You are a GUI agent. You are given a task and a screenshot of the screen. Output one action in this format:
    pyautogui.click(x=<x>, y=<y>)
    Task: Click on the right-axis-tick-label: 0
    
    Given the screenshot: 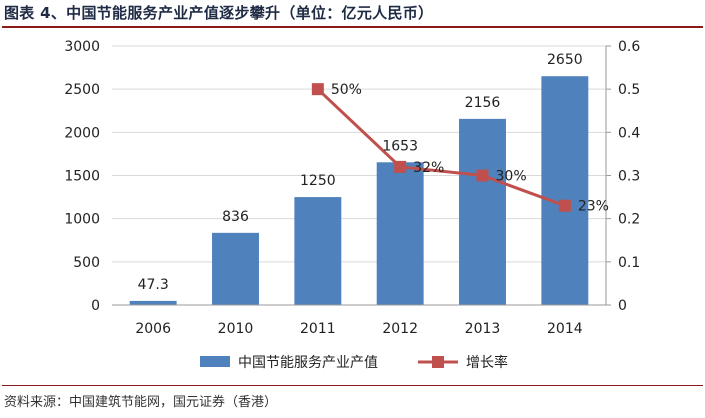 What is the action you would take?
    pyautogui.click(x=622, y=306)
    